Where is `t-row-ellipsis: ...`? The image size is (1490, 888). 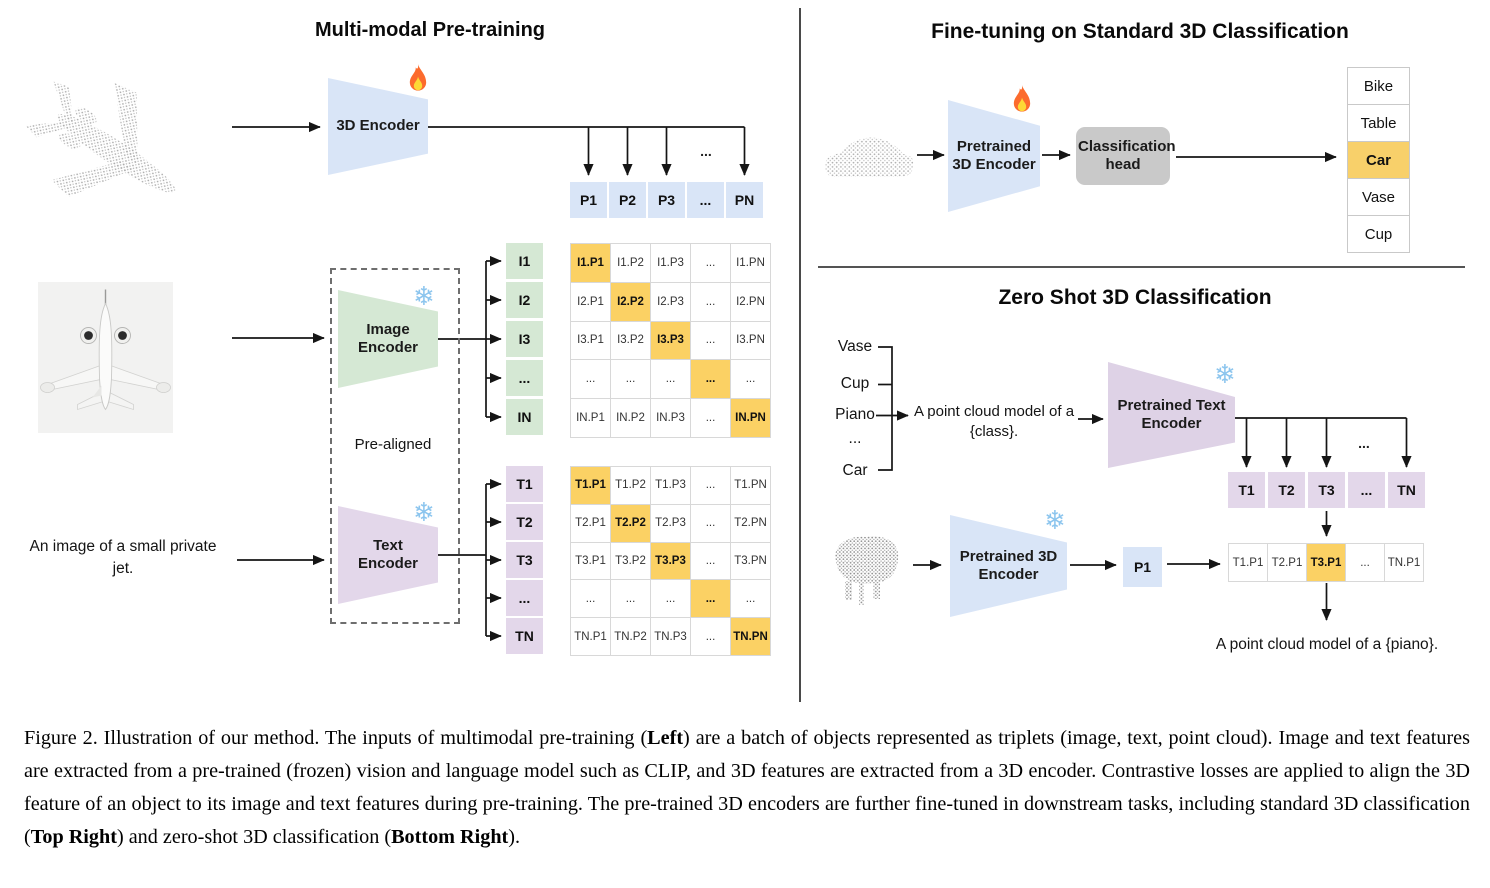 t-row-ellipsis: ... is located at coordinates (1364, 443).